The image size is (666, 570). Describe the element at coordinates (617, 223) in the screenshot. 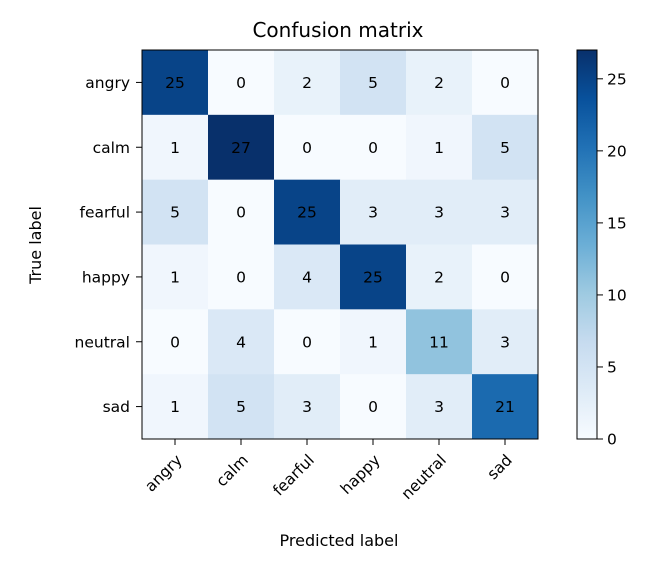

I see `colorbar-tick-label: 15` at that location.